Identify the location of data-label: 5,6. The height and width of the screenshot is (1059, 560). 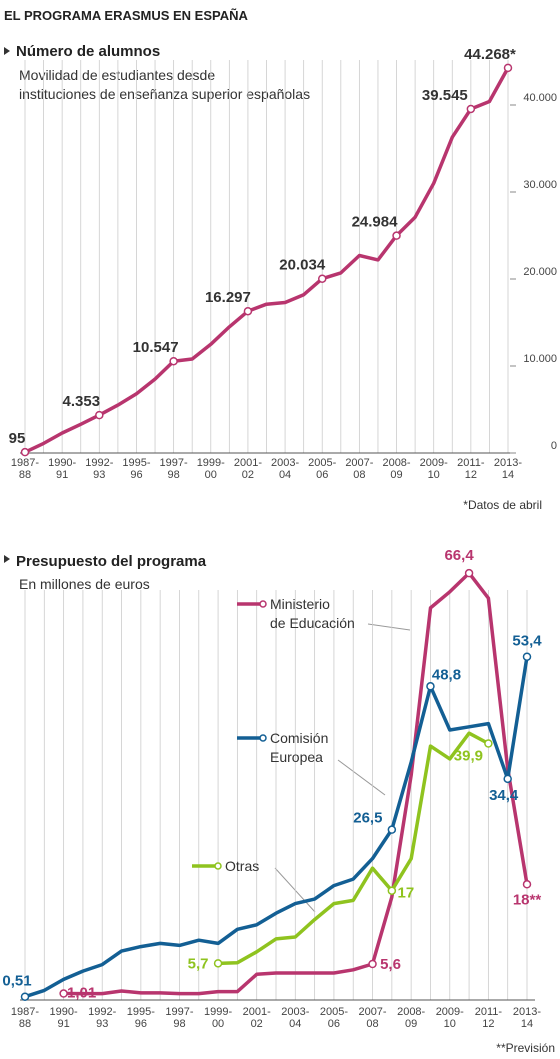
(390, 964).